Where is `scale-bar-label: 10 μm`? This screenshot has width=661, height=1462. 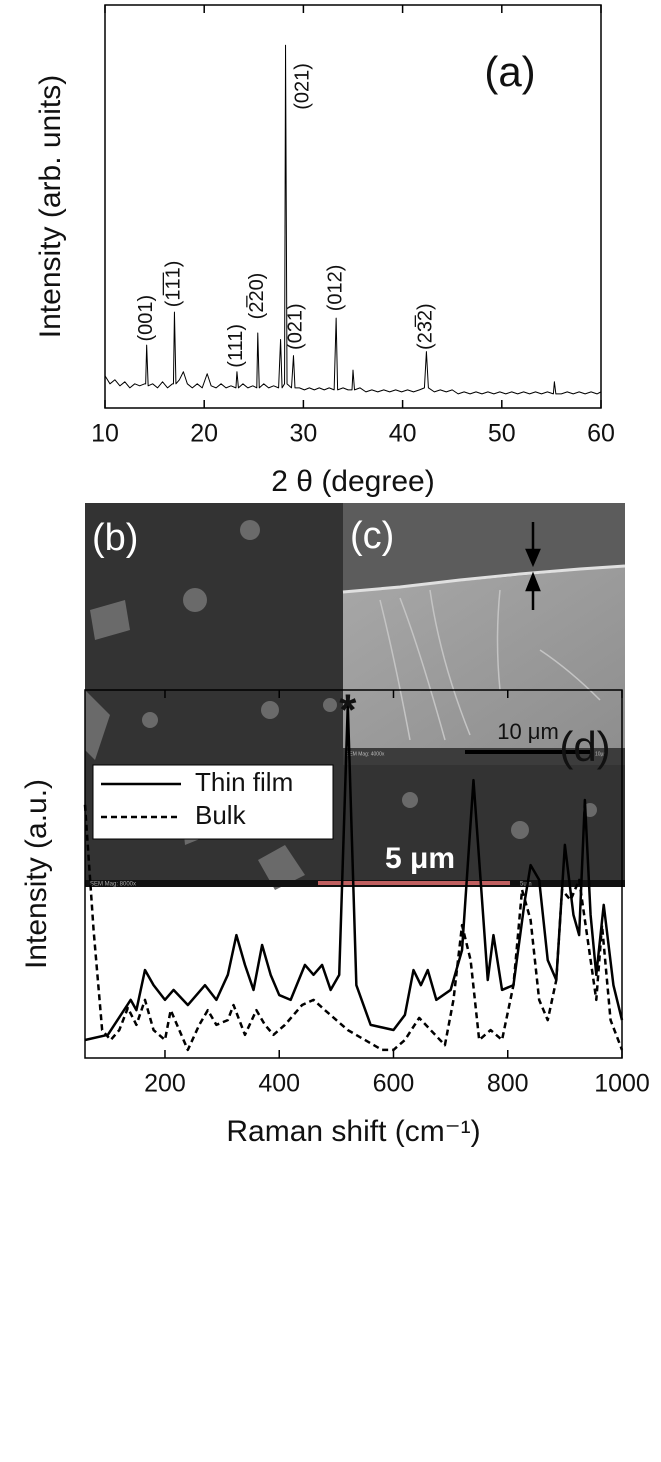
scale-bar-label: 10 μm is located at coordinates (528, 731).